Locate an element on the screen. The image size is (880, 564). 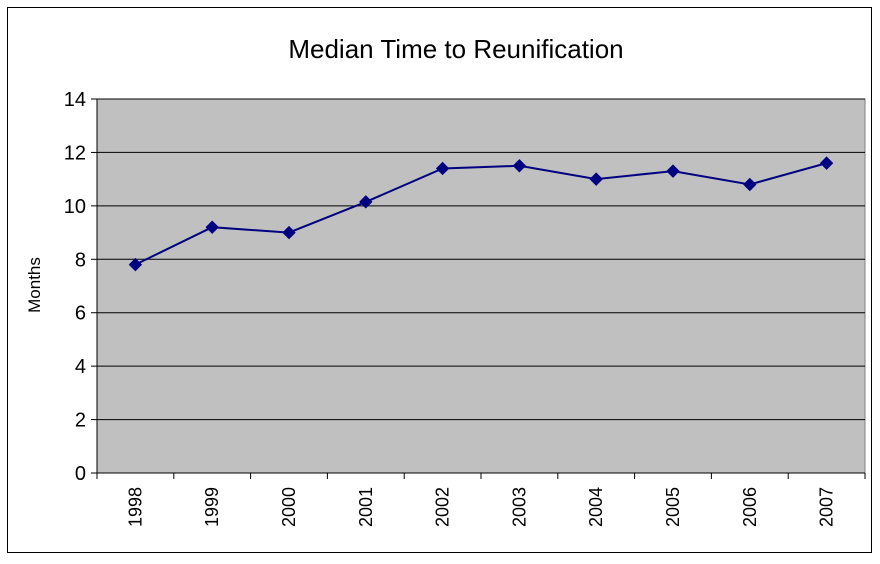
y-axis-label: Months is located at coordinates (34, 285).